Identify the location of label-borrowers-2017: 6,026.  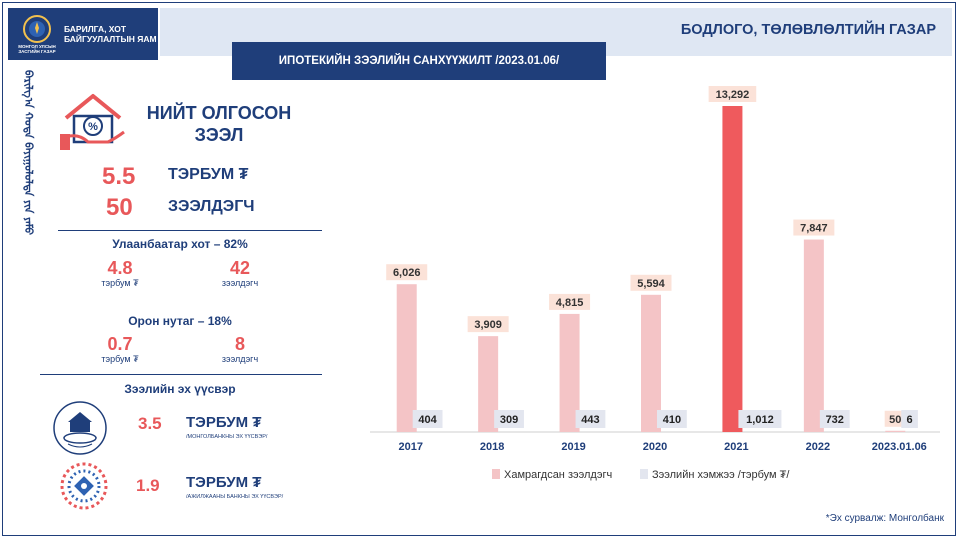
(407, 273).